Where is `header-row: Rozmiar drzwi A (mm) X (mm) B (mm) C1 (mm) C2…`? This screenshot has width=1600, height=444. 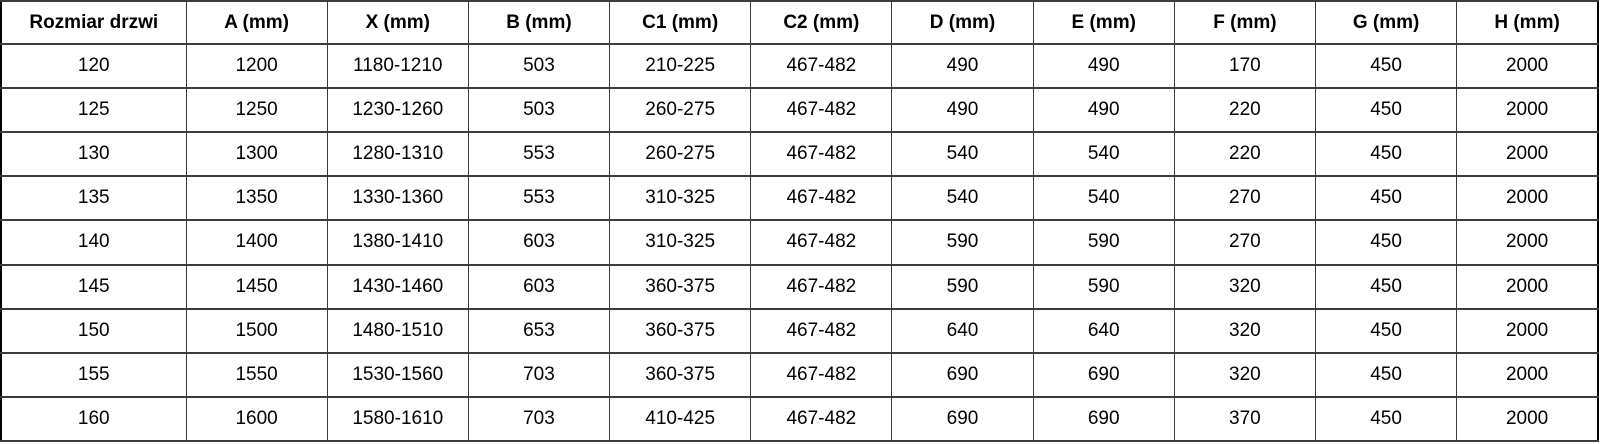 header-row: Rozmiar drzwi A (mm) X (mm) B (mm) C1 (mm) C2… is located at coordinates (799, 22).